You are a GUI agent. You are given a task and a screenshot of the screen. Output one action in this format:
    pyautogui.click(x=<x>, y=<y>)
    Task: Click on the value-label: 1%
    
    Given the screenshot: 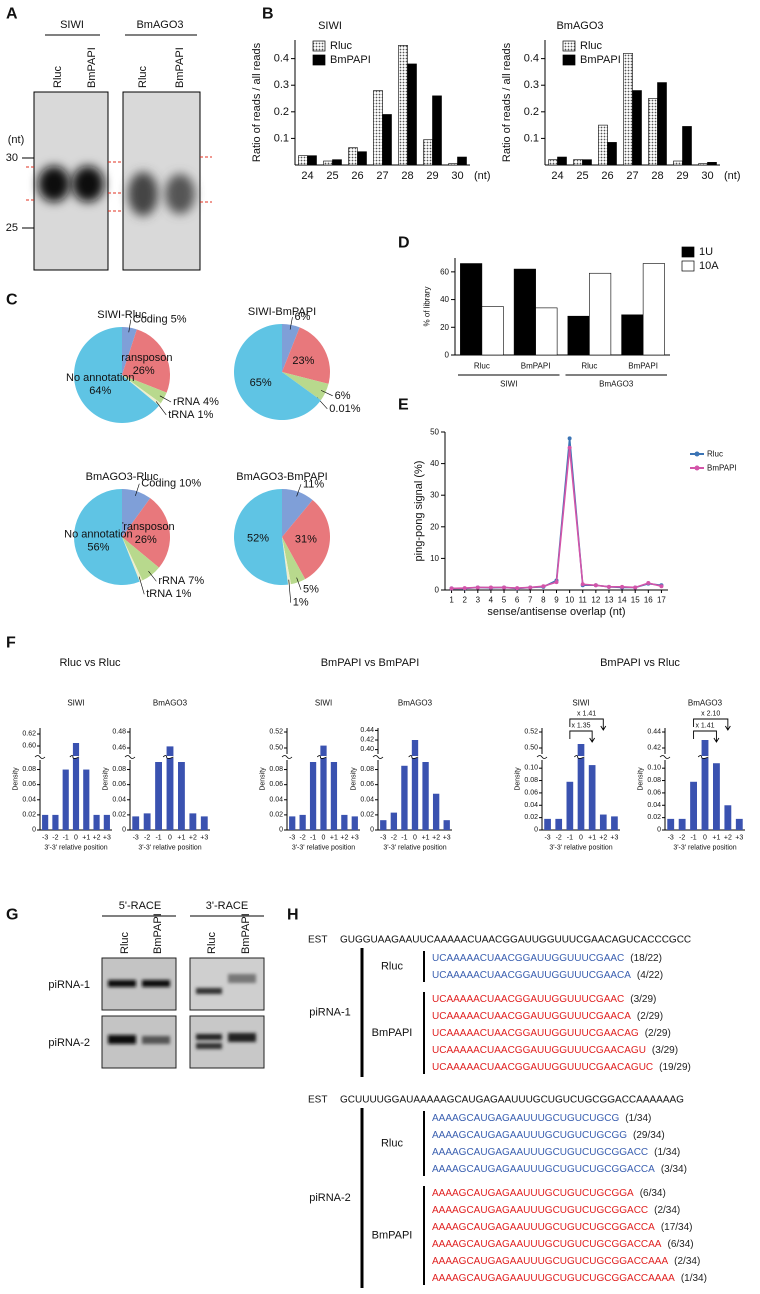 What is the action you would take?
    pyautogui.click(x=206, y=415)
    